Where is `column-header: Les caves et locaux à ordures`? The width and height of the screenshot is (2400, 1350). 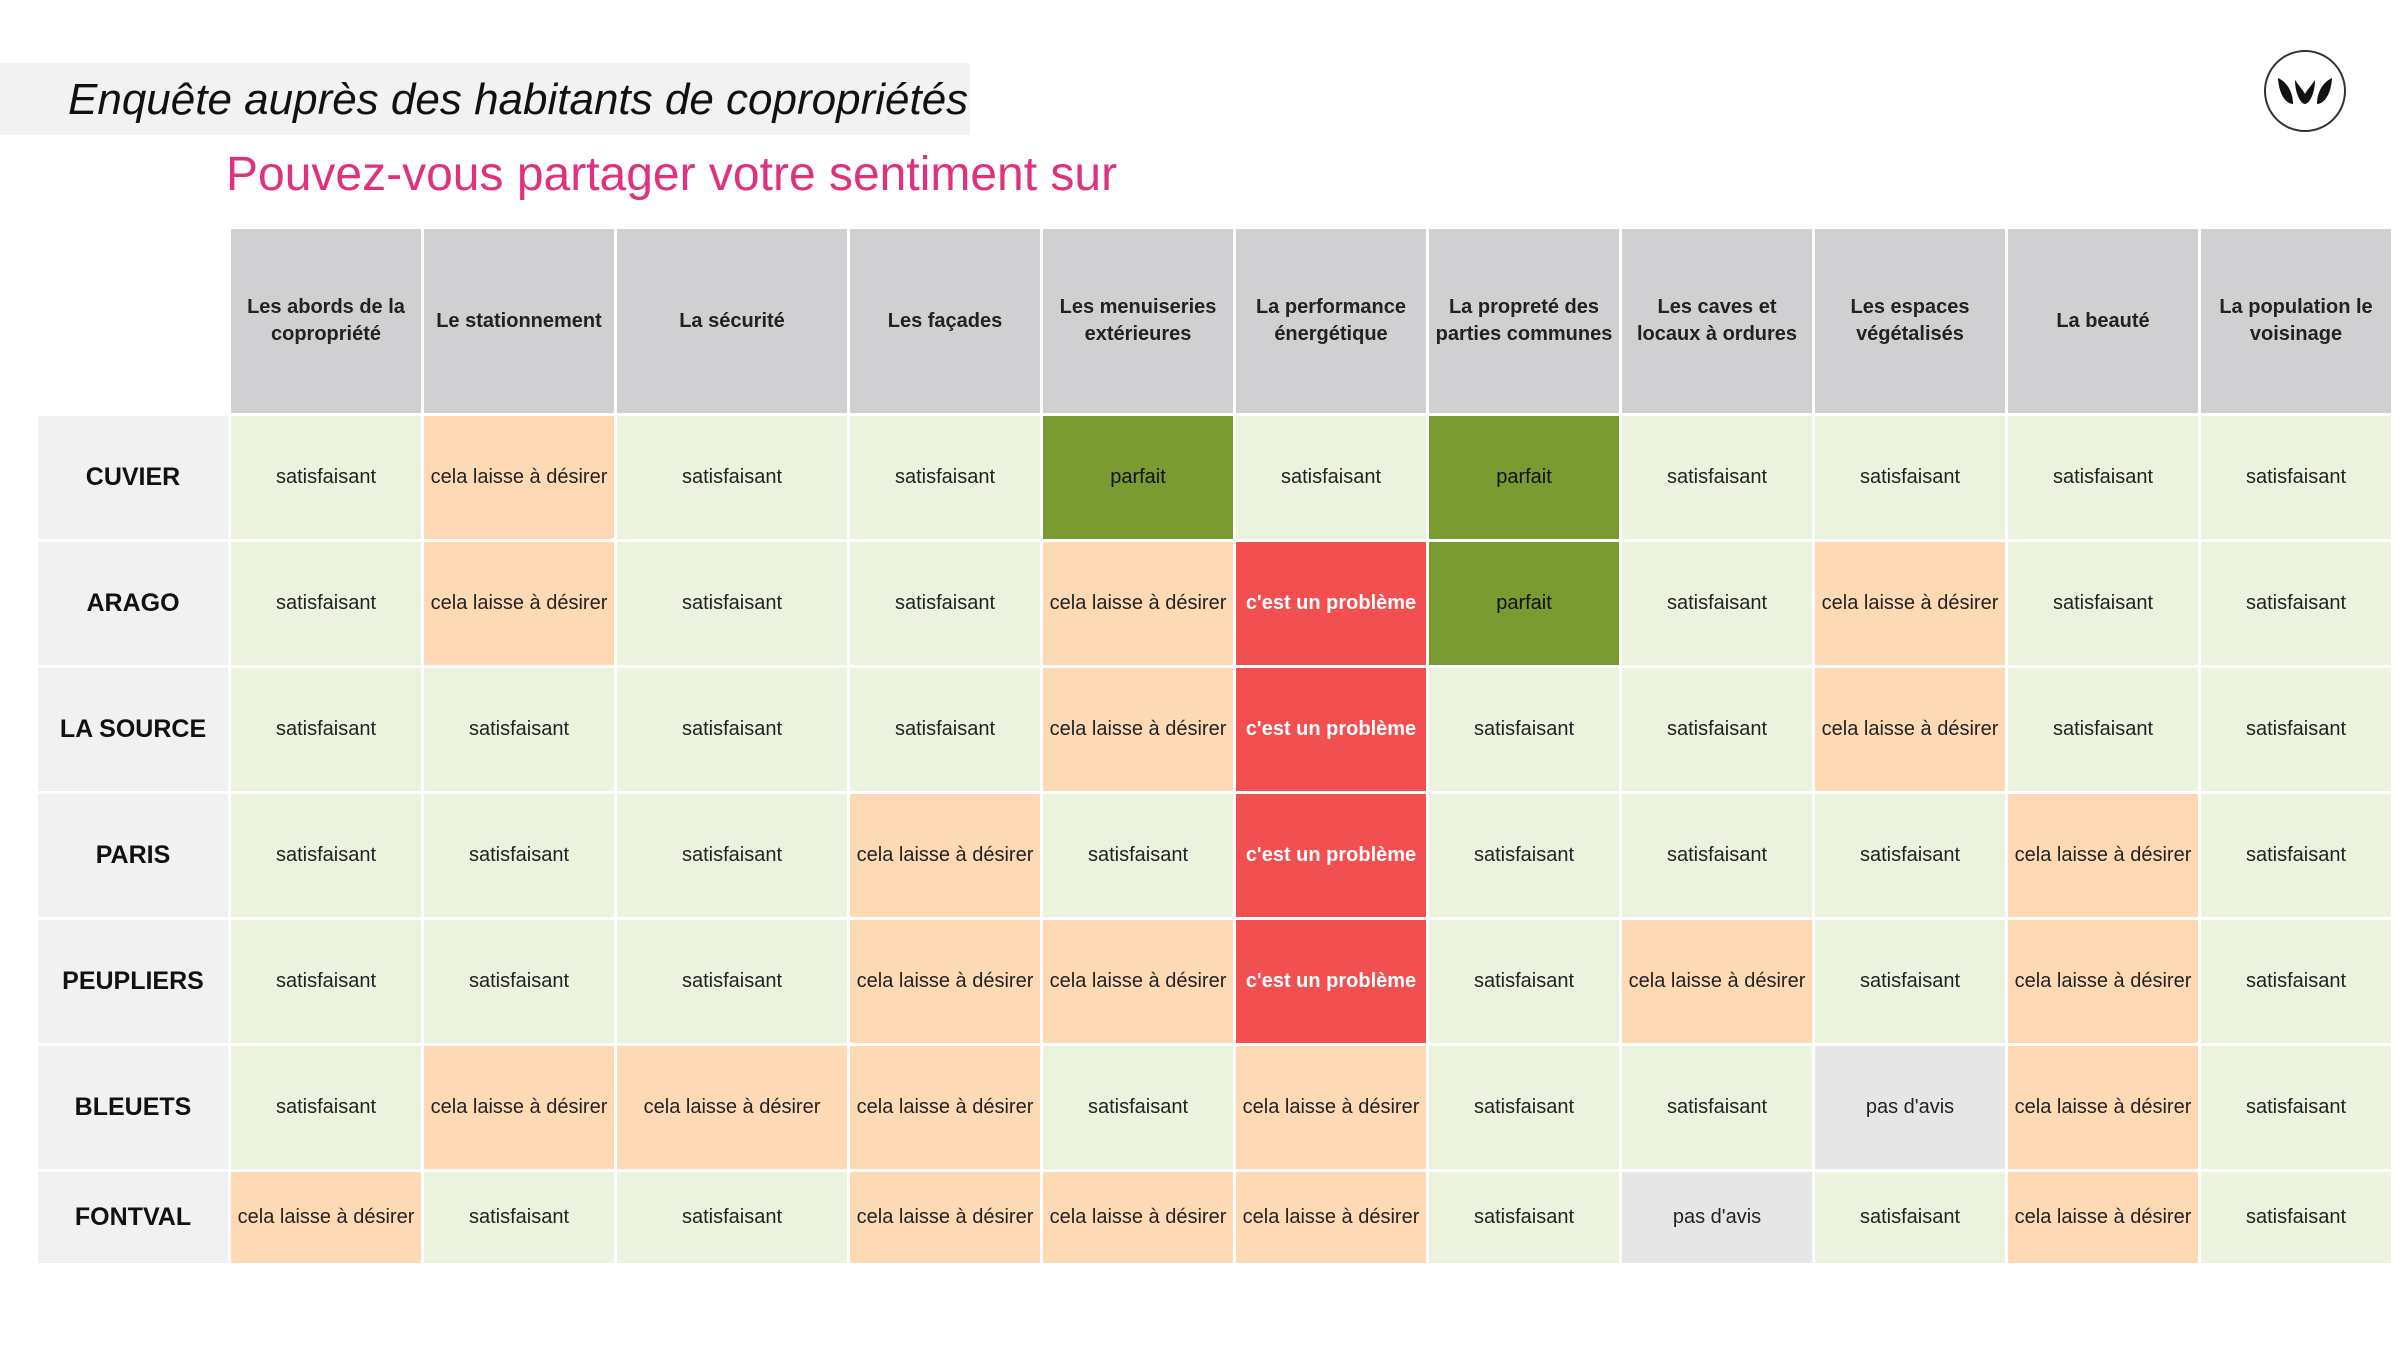 column-header: Les caves et locaux à ordures is located at coordinates (1717, 321).